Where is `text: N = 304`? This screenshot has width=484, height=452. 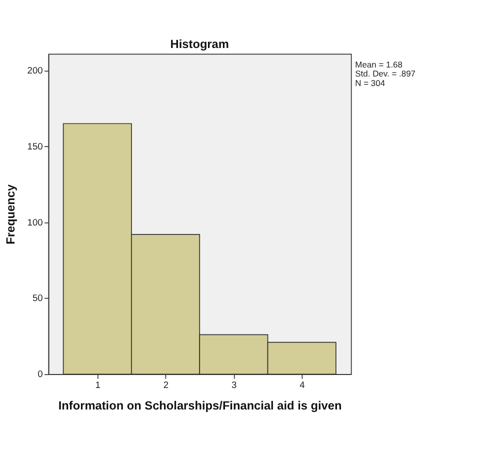 text: N = 304 is located at coordinates (370, 83).